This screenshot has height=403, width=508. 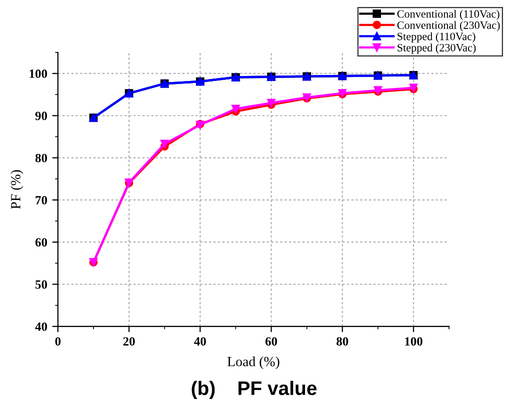 What do you see at coordinates (41, 116) in the screenshot?
I see `y-tick-label: 90` at bounding box center [41, 116].